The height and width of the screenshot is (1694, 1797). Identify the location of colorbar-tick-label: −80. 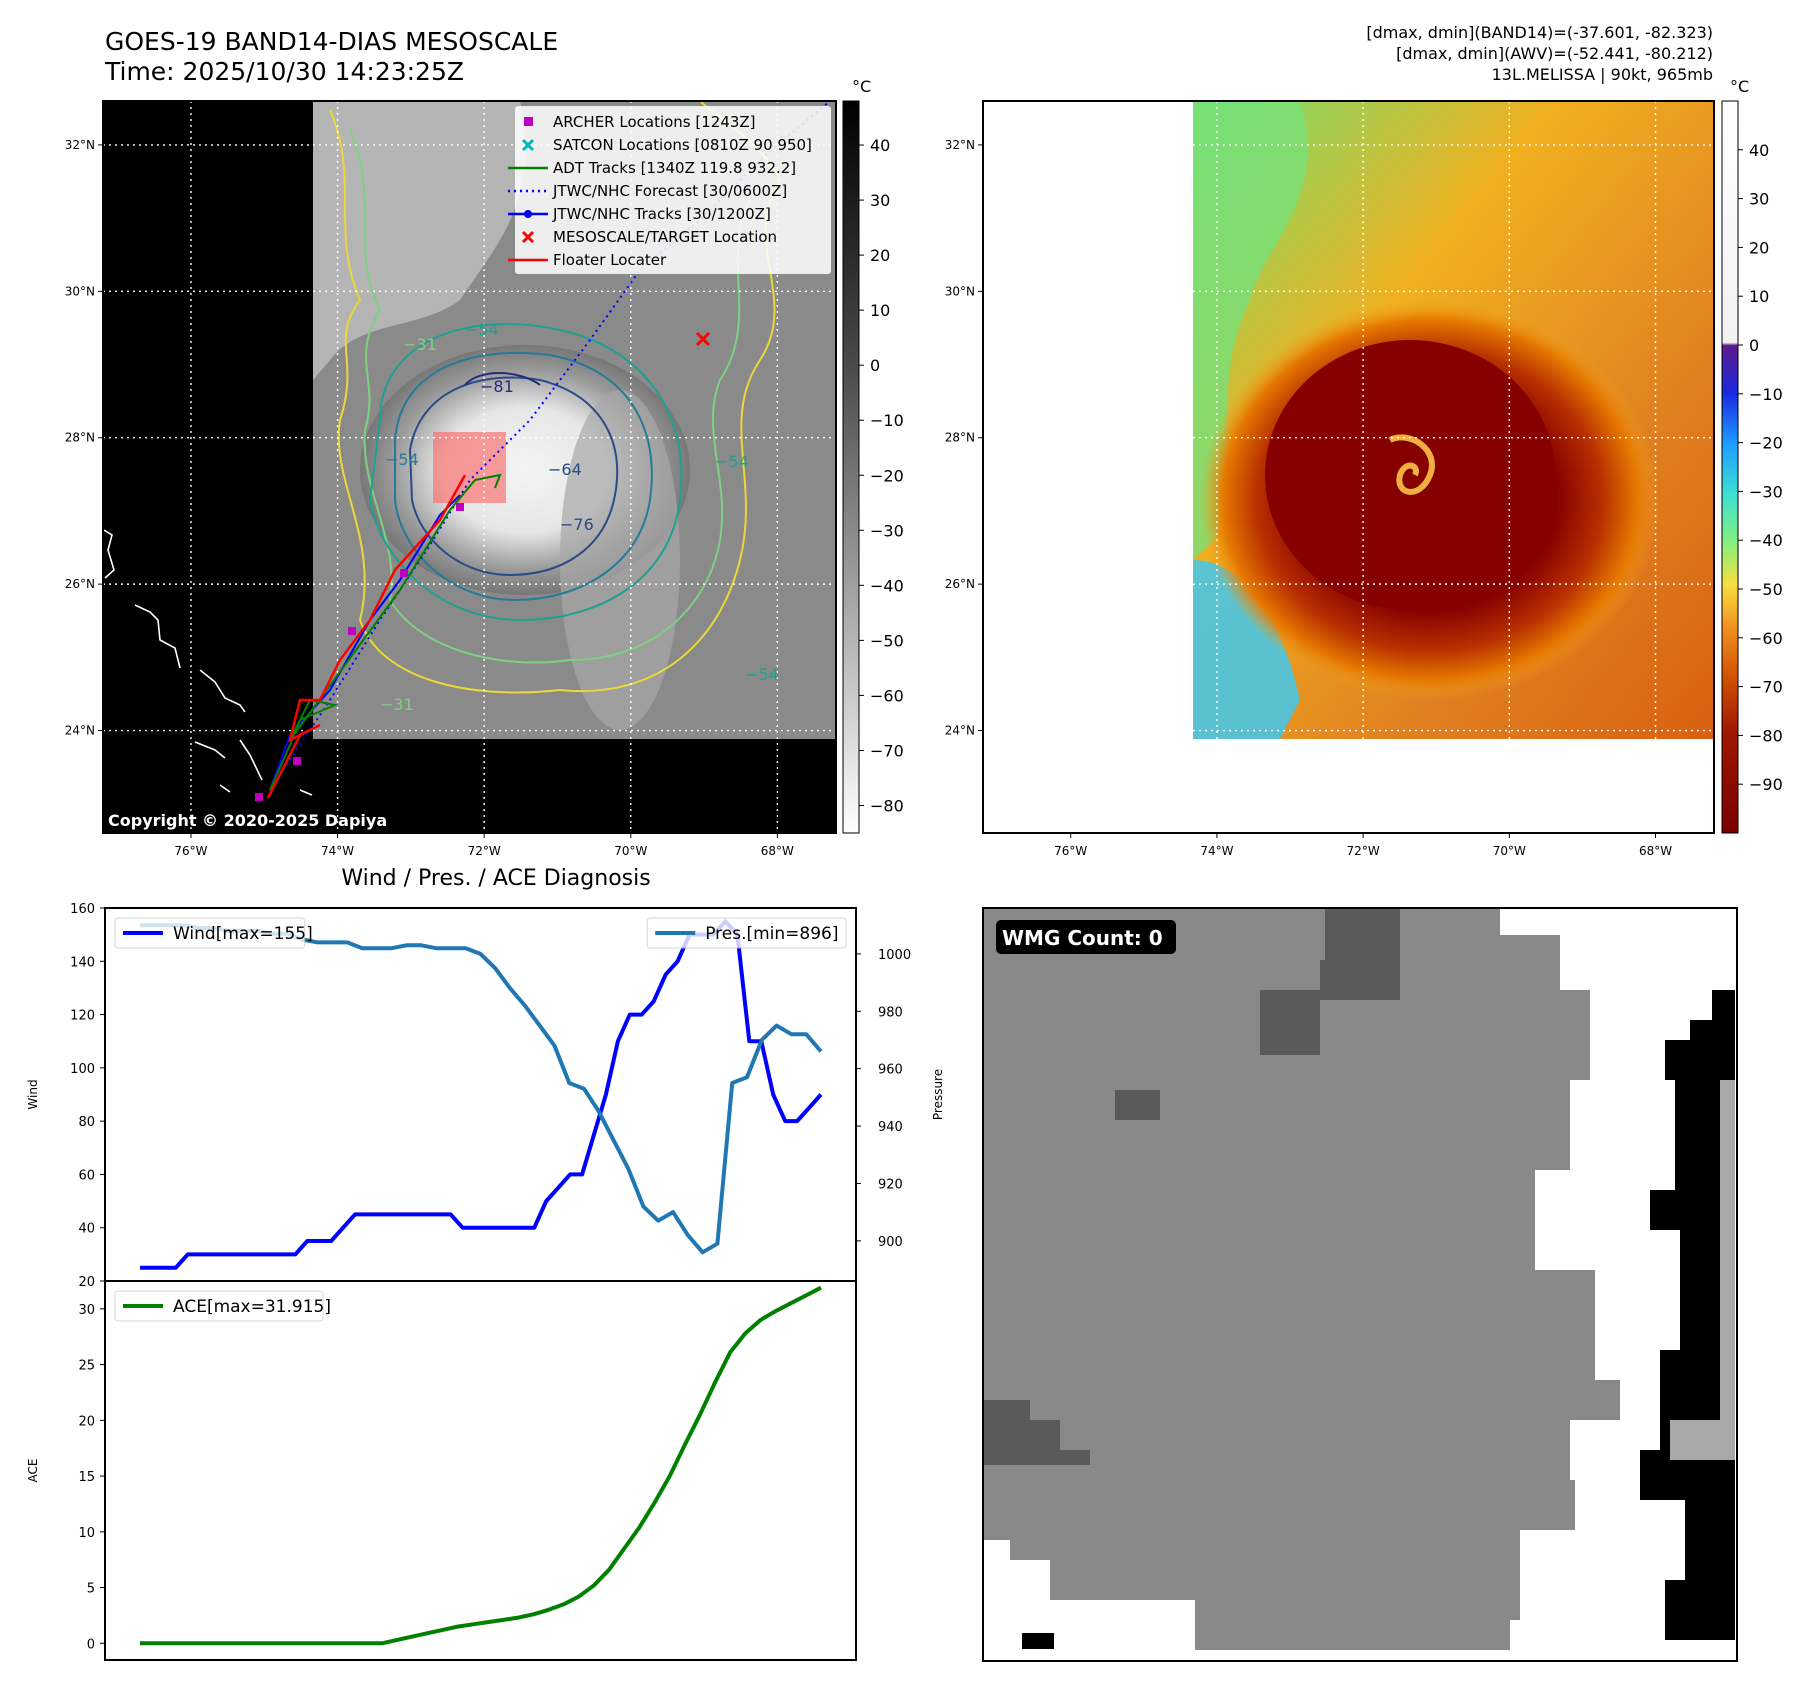
(1766, 735).